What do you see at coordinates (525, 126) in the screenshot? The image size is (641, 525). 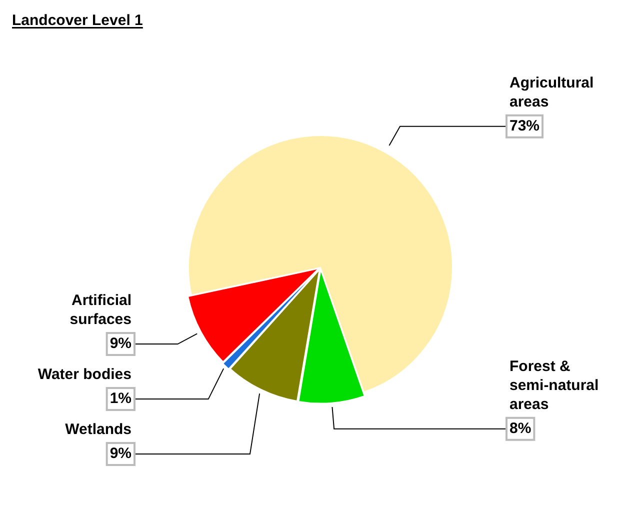 I see `data-label: 73%` at bounding box center [525, 126].